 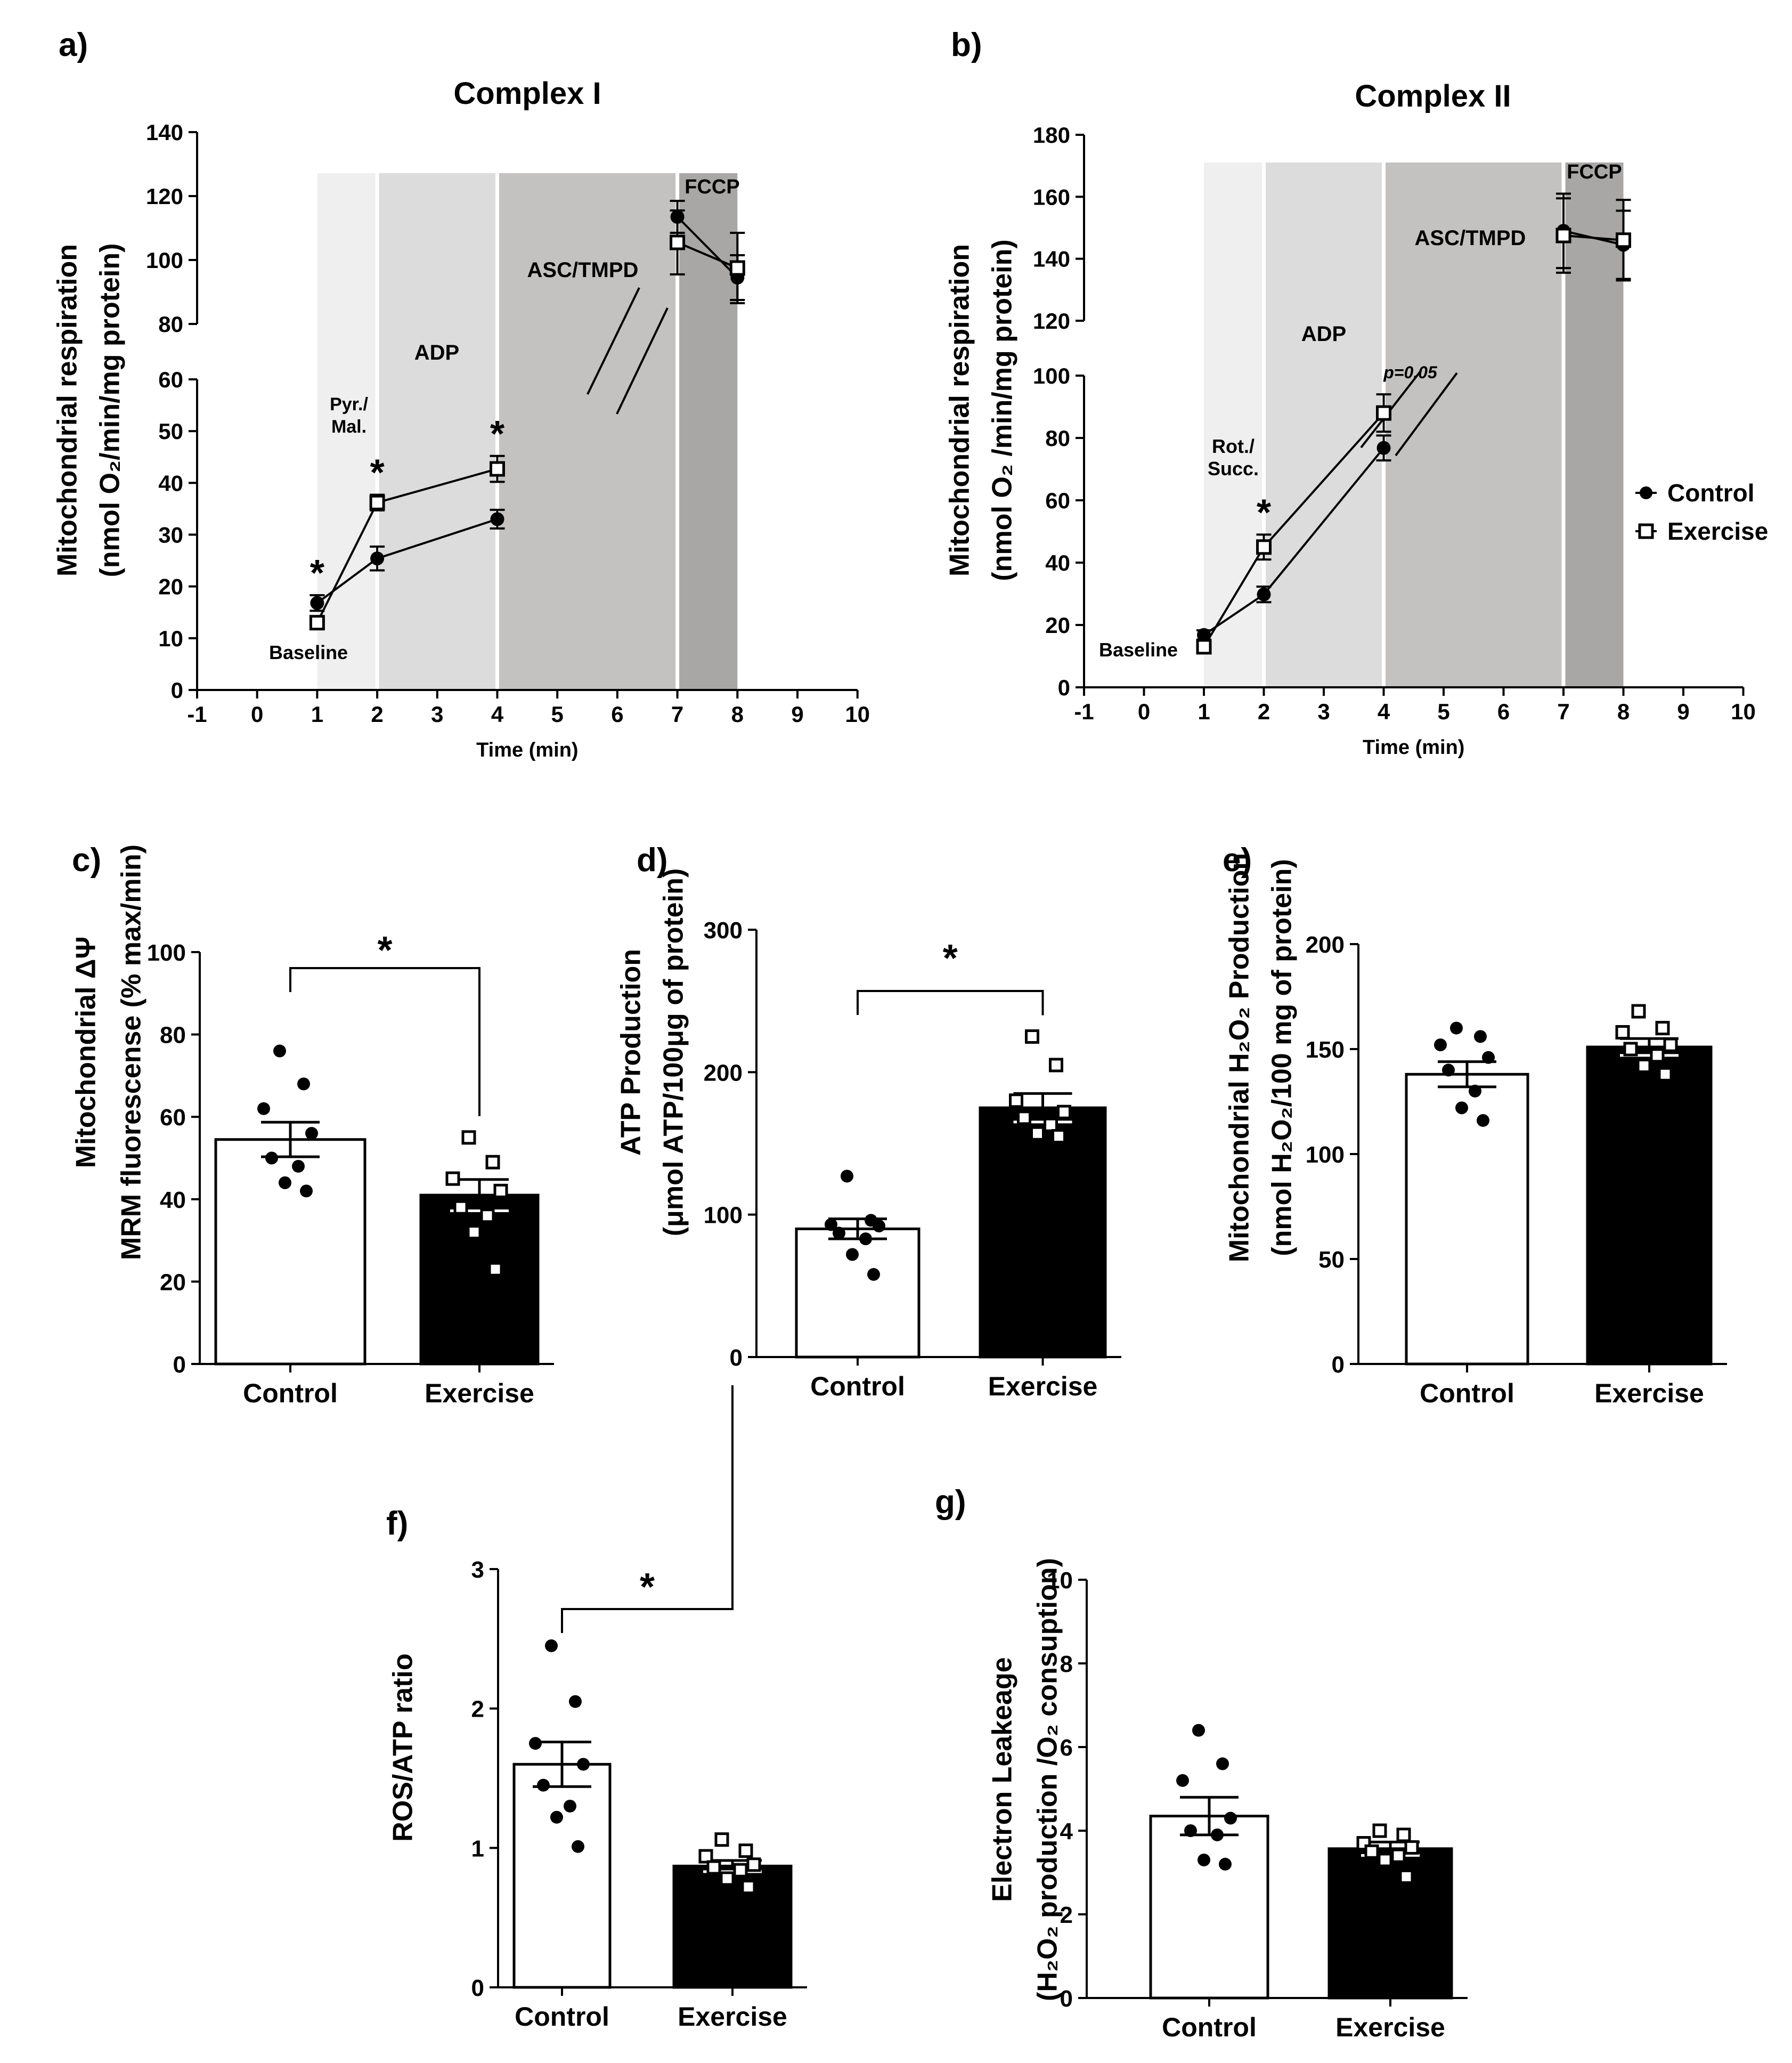 I want to click on x-tick-label: 6, so click(x=617, y=714).